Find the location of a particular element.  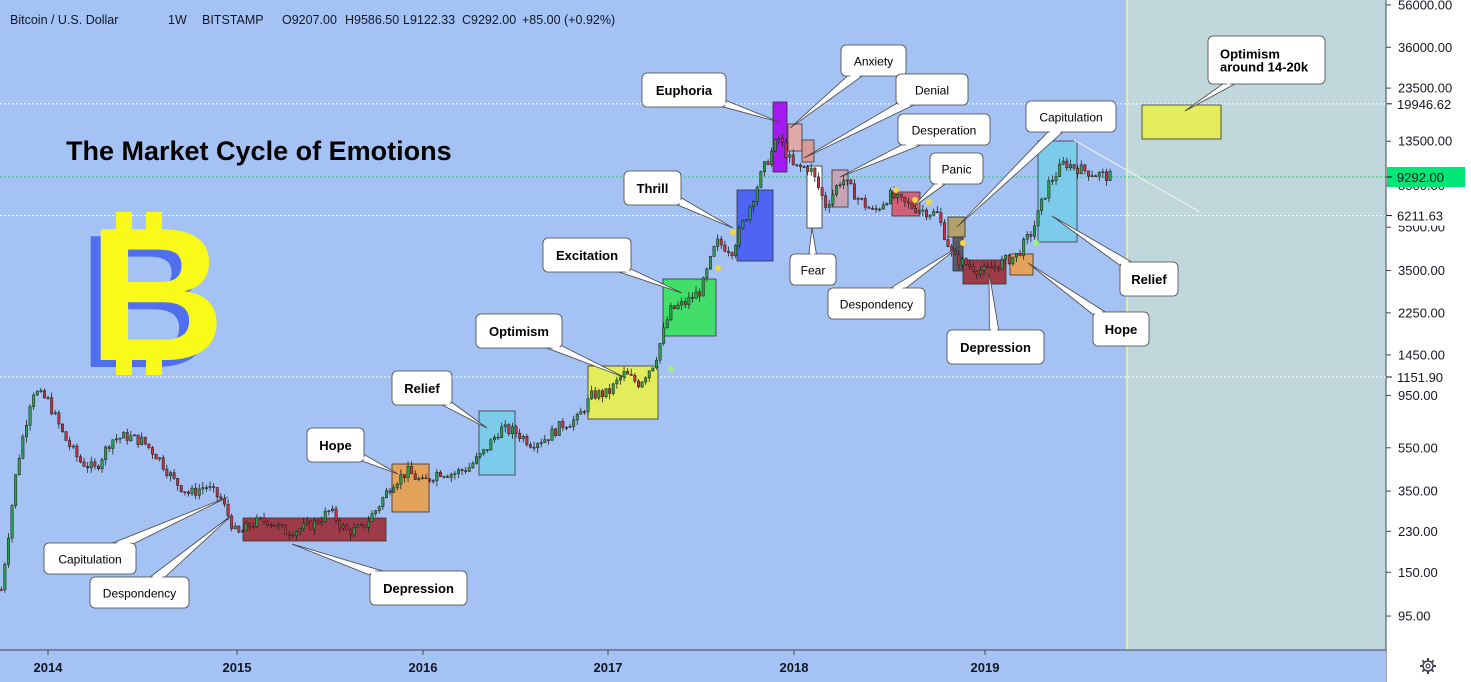

time-label: 2019 is located at coordinates (985, 667).